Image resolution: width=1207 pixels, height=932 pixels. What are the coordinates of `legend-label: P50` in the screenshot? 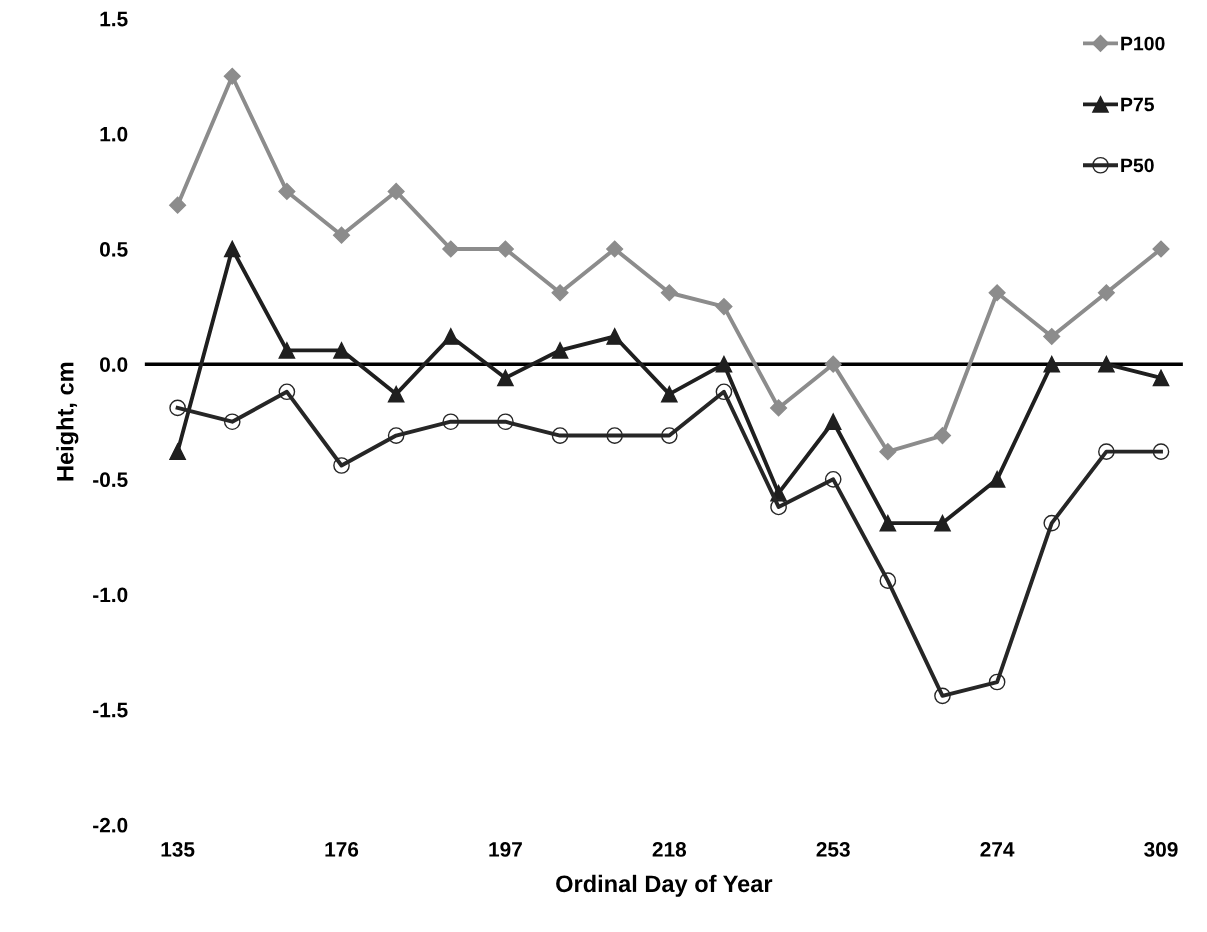 It's located at (1137, 165).